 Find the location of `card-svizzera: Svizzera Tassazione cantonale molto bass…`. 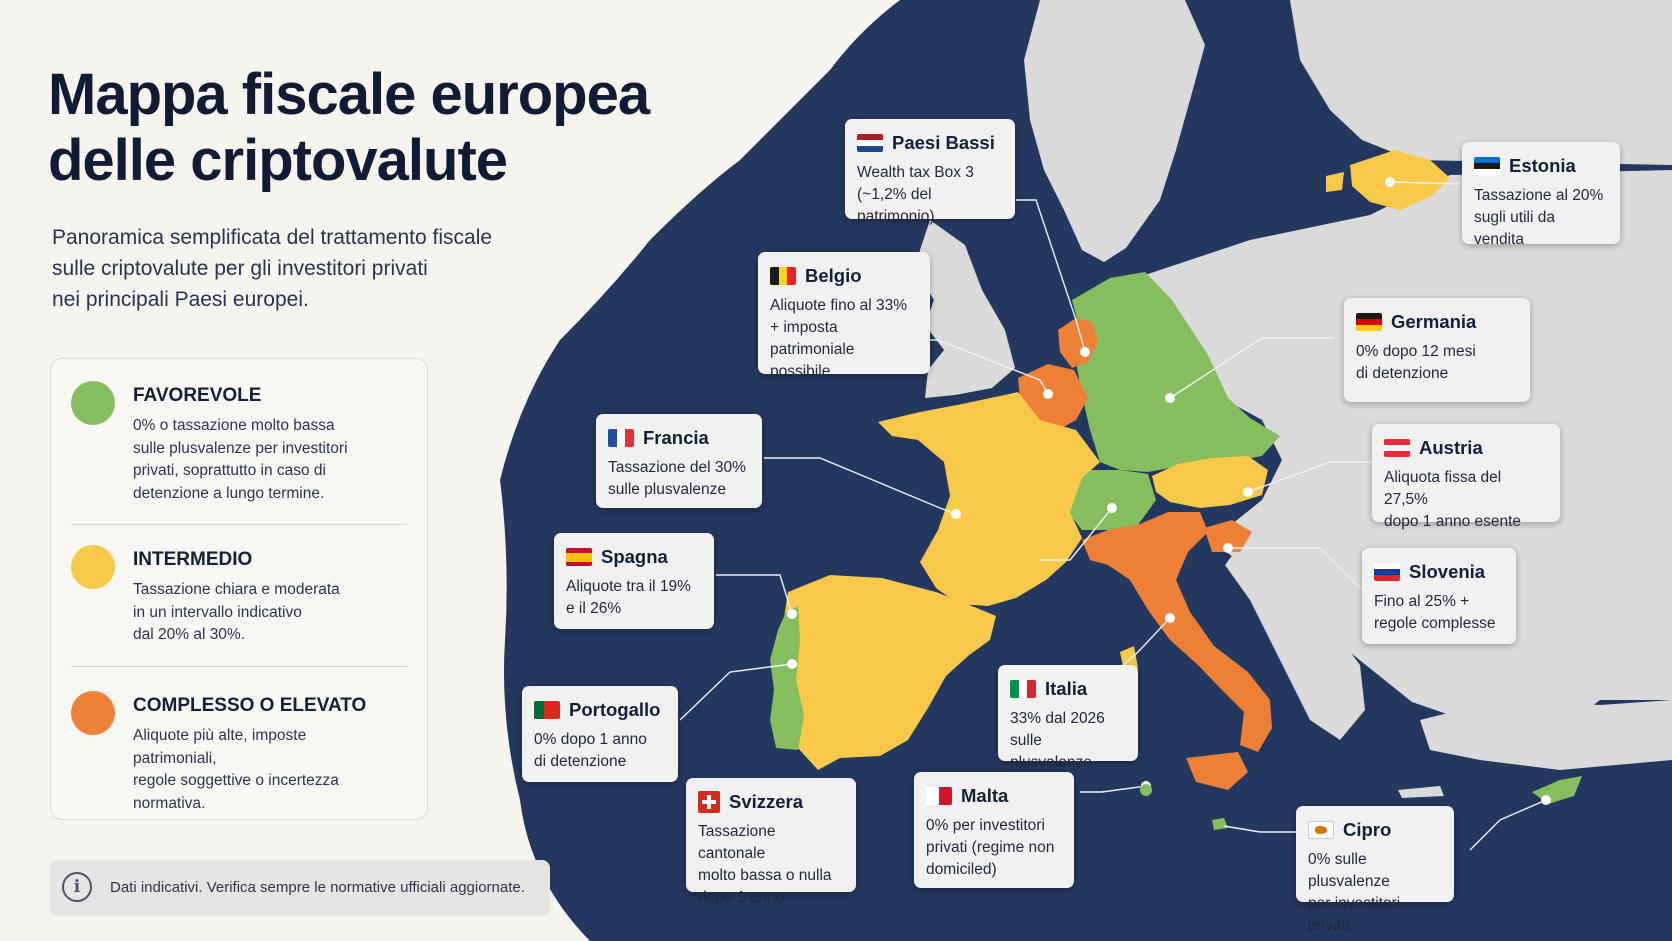

card-svizzera: Svizzera Tassazione cantonale molto bass… is located at coordinates (771, 842).